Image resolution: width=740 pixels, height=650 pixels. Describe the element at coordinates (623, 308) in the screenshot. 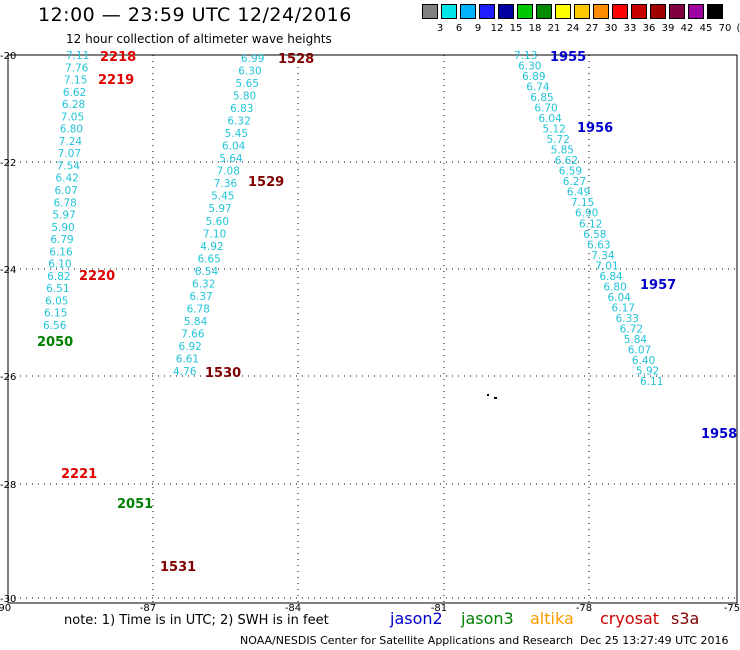

I see `swh-value: 6.17` at that location.